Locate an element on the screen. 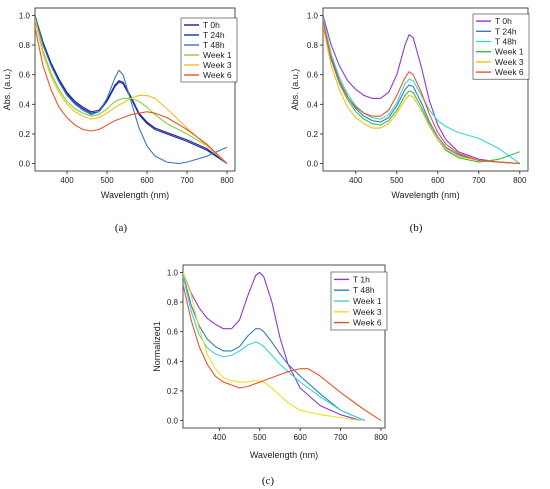  y-axis-title: Normalized1 is located at coordinates (157, 346).